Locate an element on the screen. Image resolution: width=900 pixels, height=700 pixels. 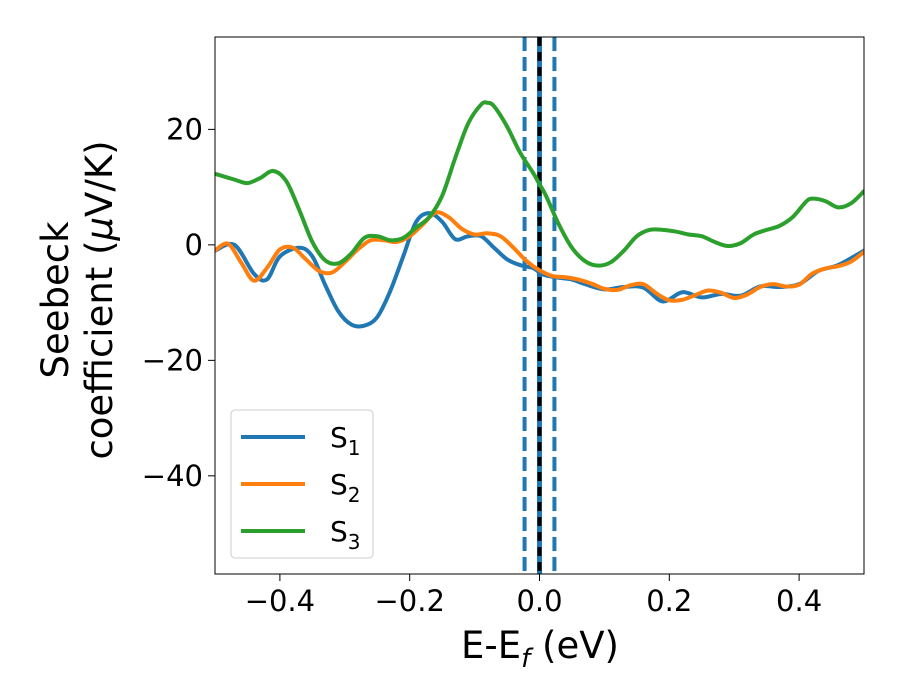
y-axis-title-line2: coefficient (μV/K) is located at coordinates (99, 299).